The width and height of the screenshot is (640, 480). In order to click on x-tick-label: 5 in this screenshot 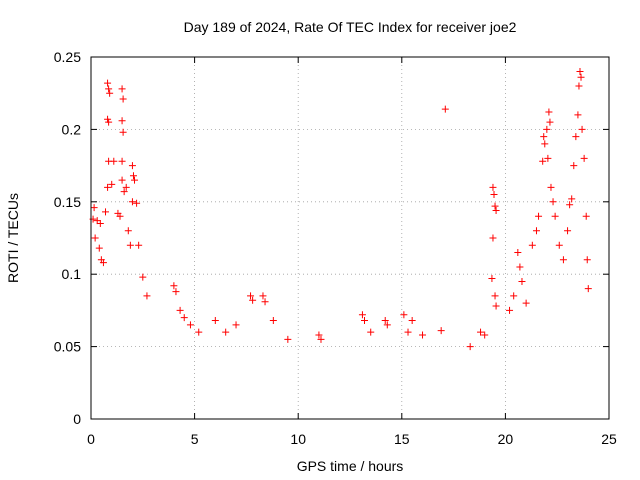, I will do `click(195, 439)`.